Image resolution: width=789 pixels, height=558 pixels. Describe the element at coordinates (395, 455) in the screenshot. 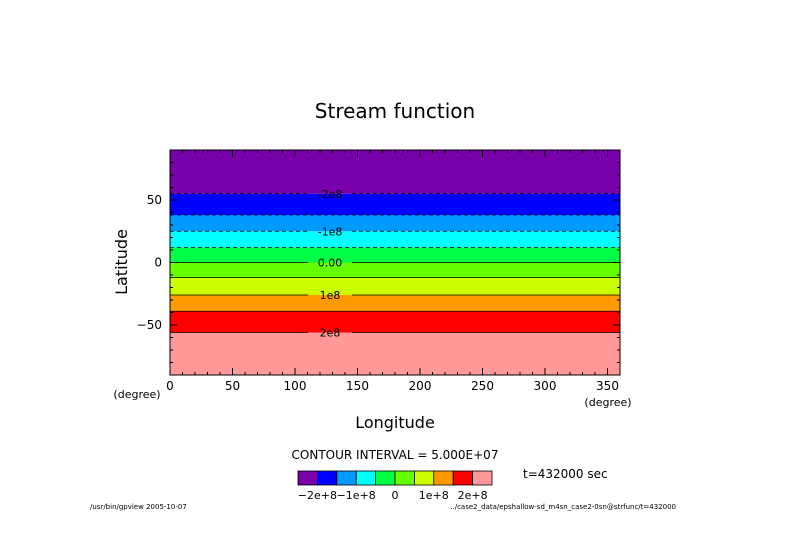

I see `contour-interval-label: CONTOUR INTERVAL = 5.000E+07` at that location.